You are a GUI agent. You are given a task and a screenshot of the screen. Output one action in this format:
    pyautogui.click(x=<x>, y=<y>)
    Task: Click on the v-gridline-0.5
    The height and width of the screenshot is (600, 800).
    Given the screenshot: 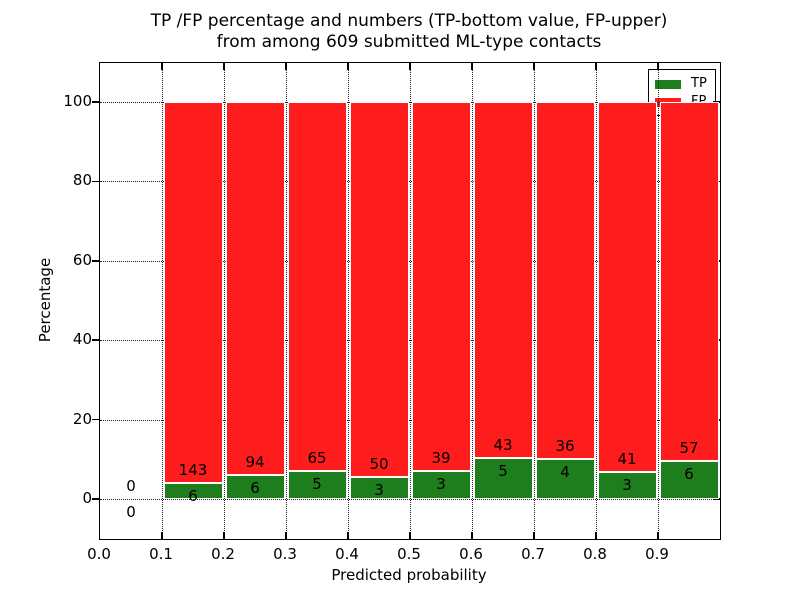 What is the action you would take?
    pyautogui.click(x=410, y=301)
    